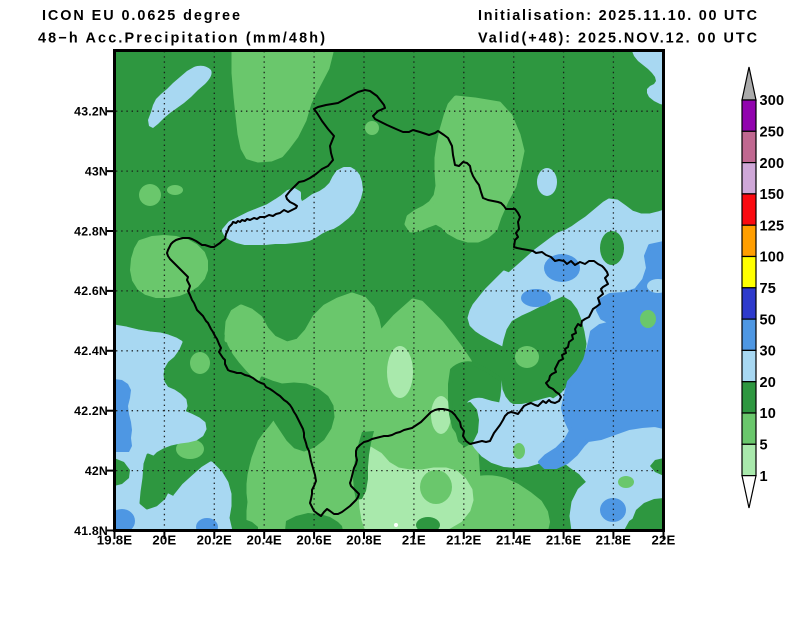 The image size is (800, 623). I want to click on svg-text: 150, so click(772, 195).